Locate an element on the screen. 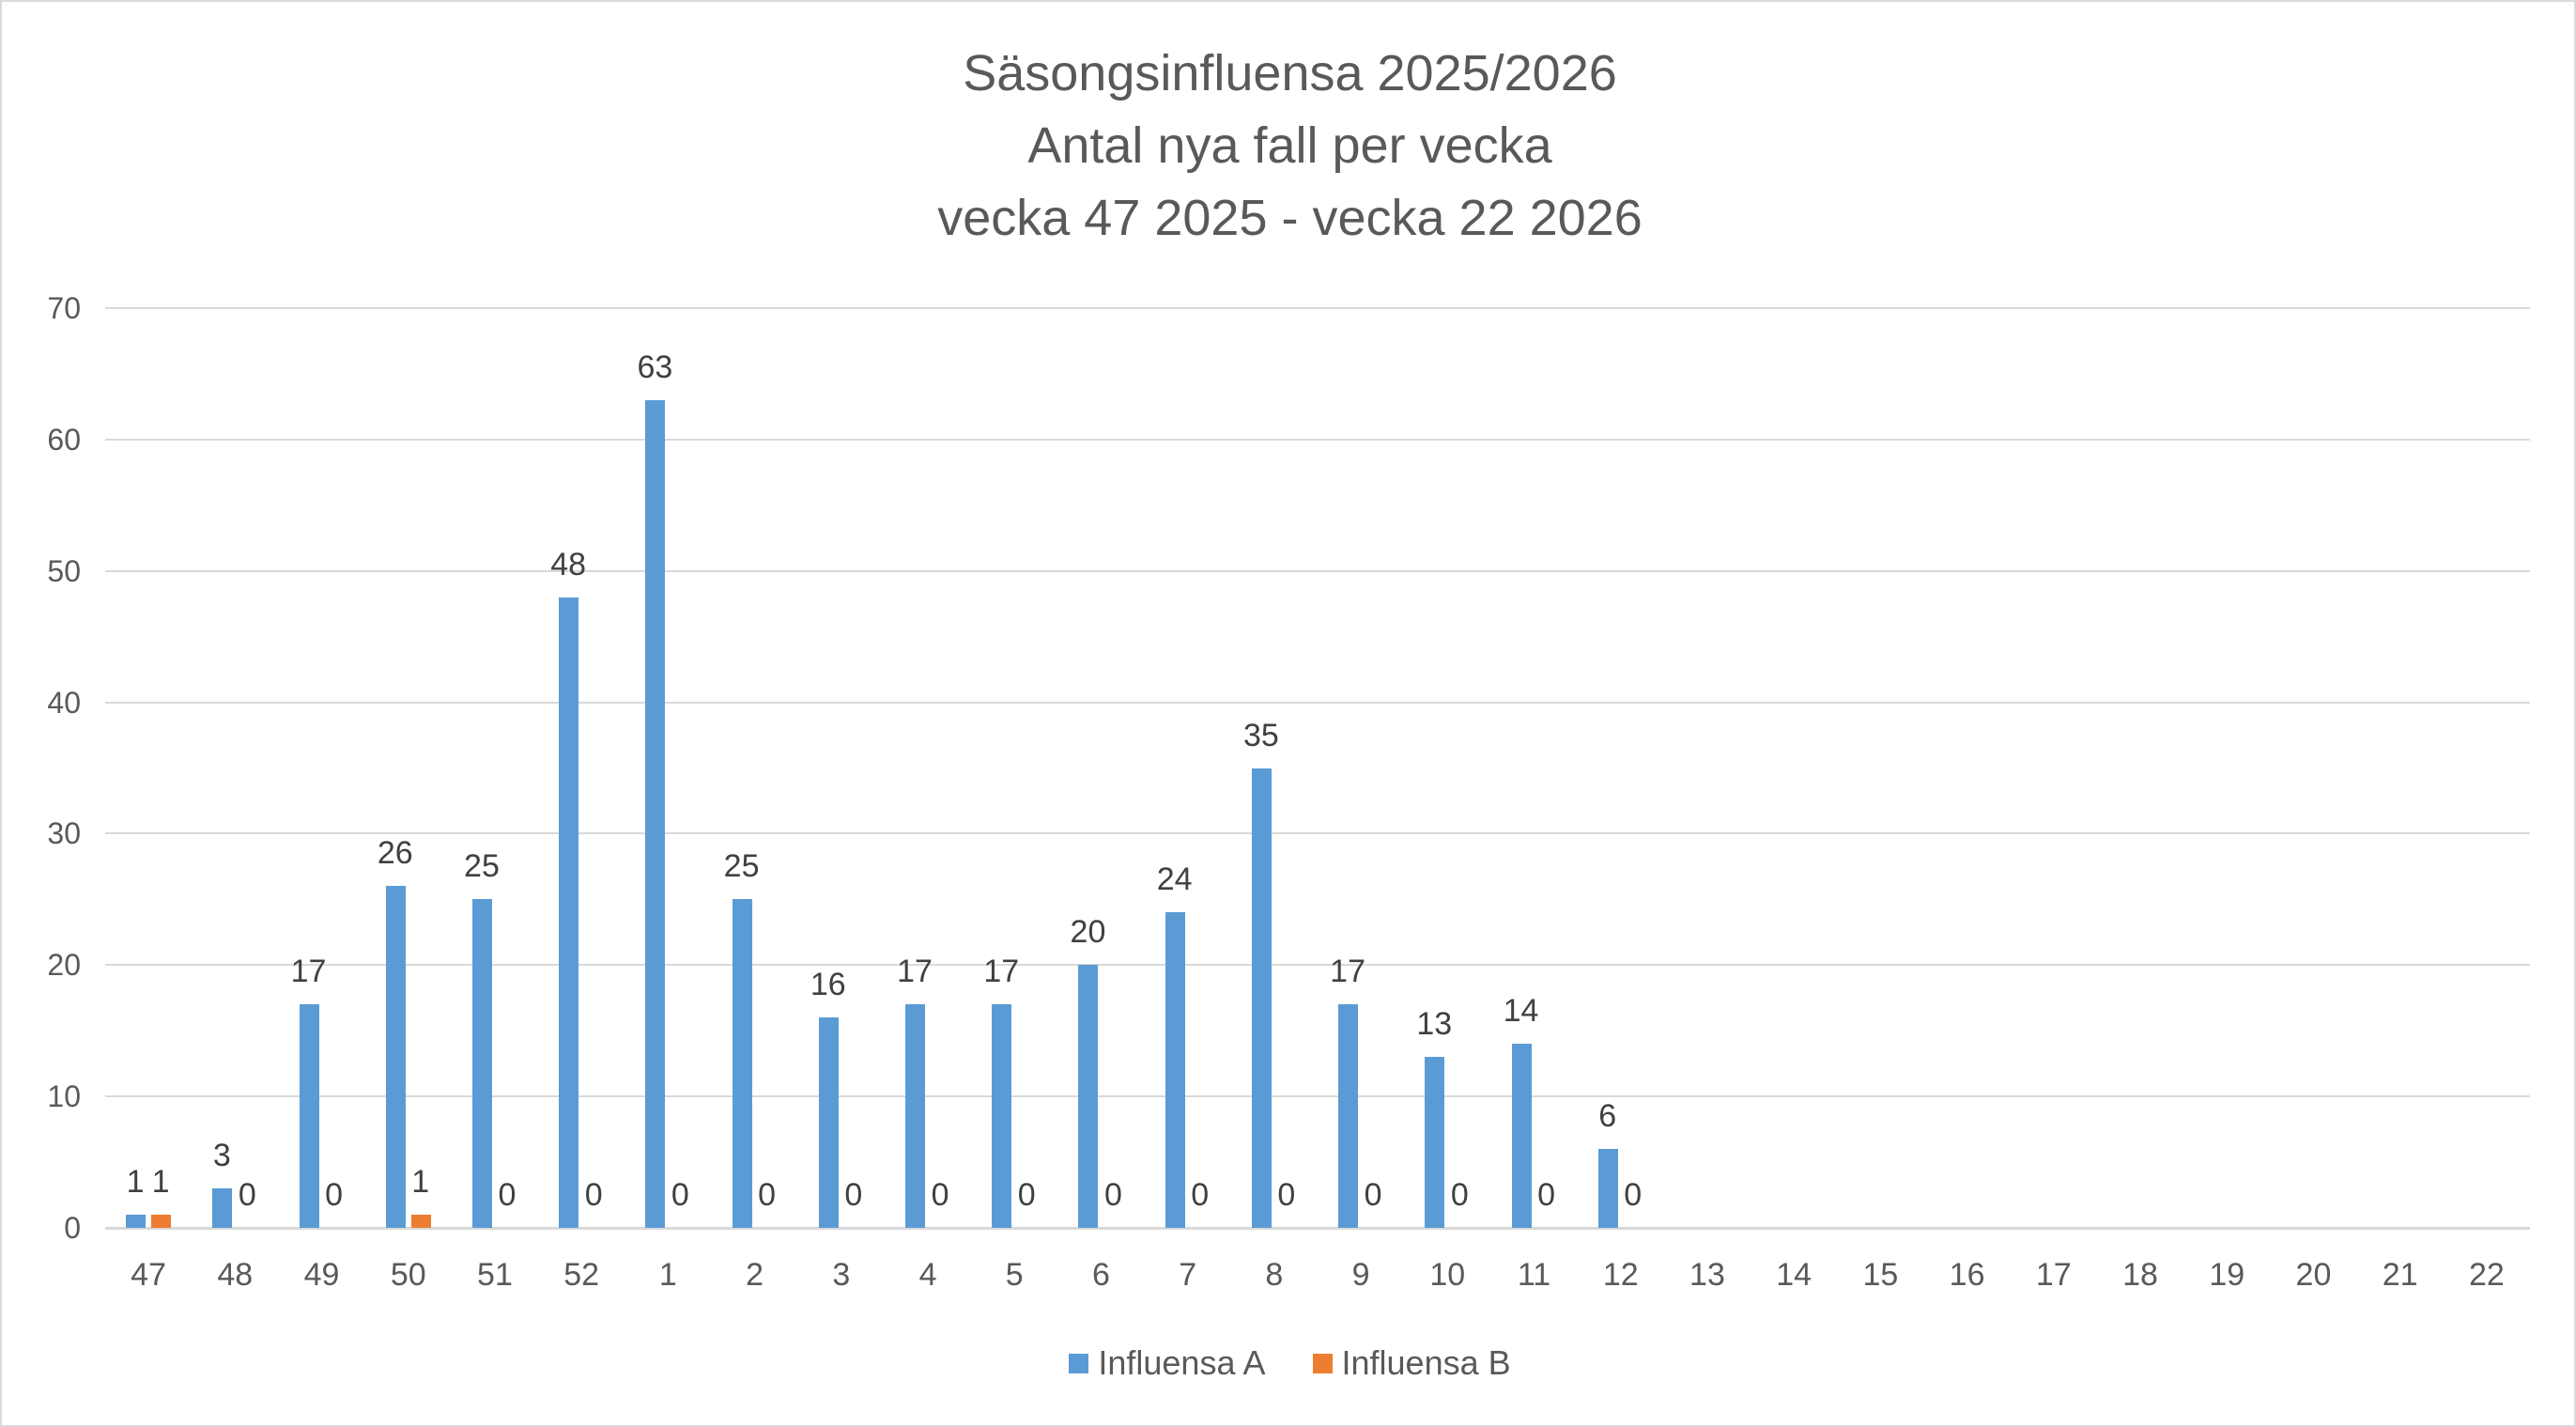 This screenshot has height=1427, width=2576. legend-item-influensa-a: Influensa A is located at coordinates (1167, 1363).